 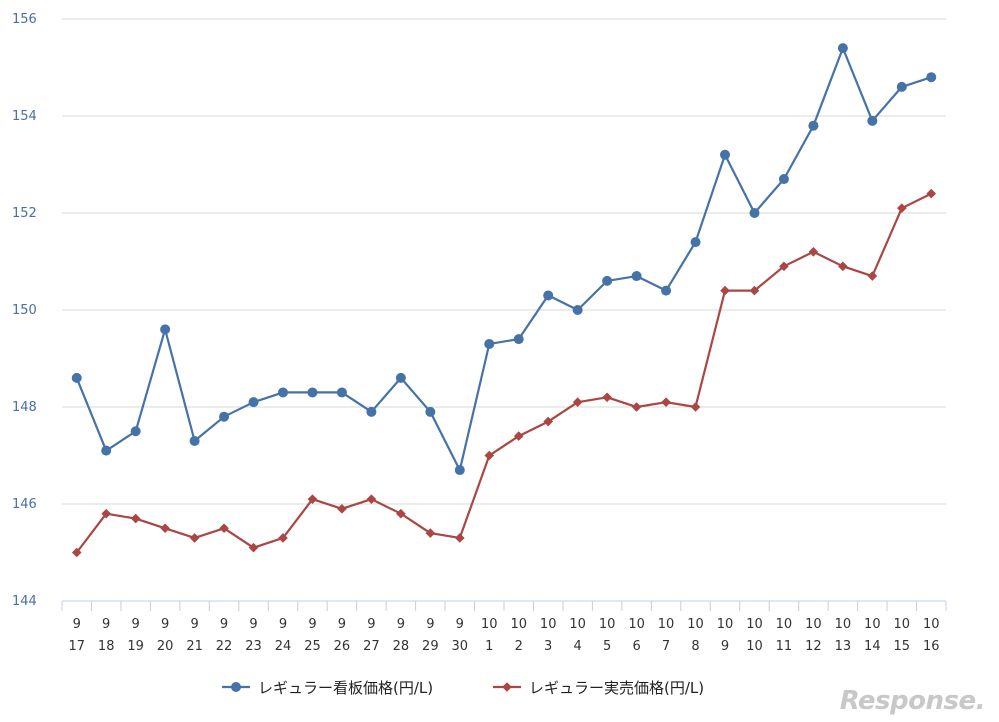 What do you see at coordinates (24, 407) in the screenshot?
I see `y-tick-label: 148` at bounding box center [24, 407].